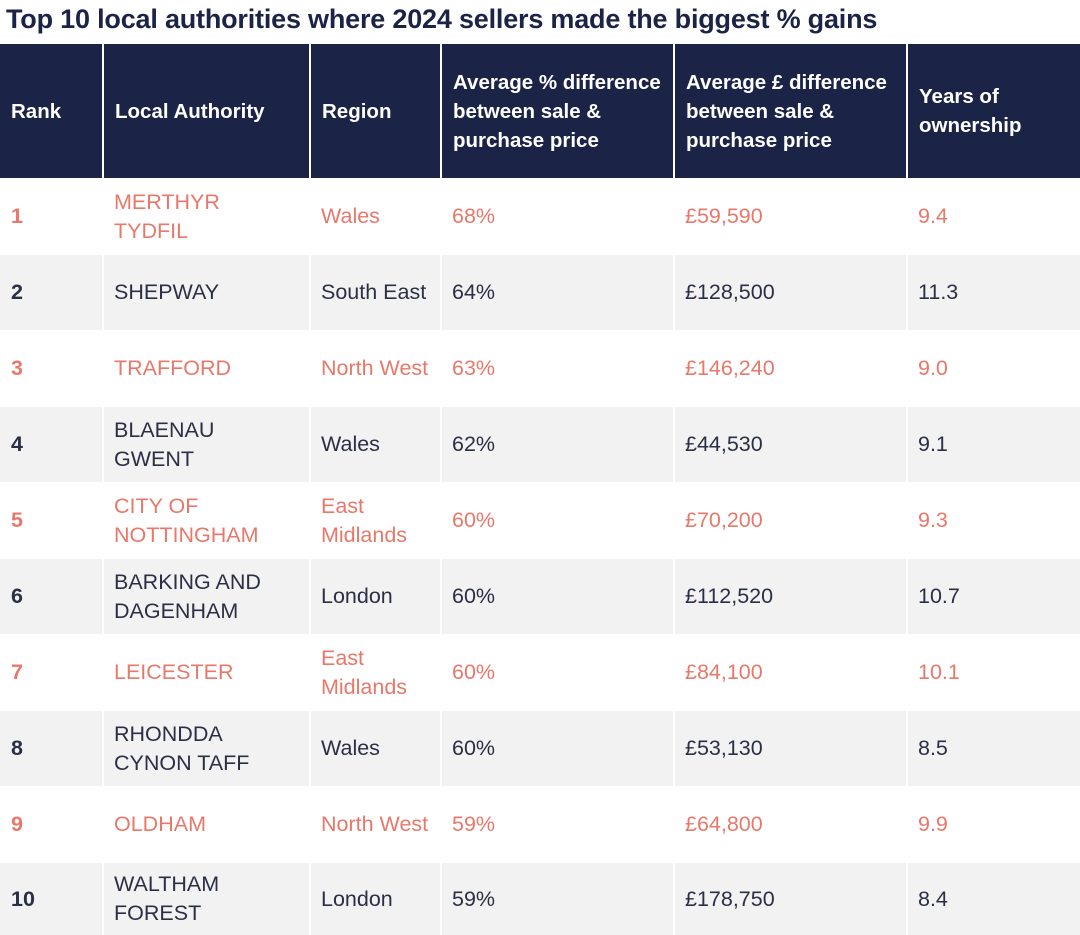  I want to click on avg-pct-cell: 64%, so click(557, 293).